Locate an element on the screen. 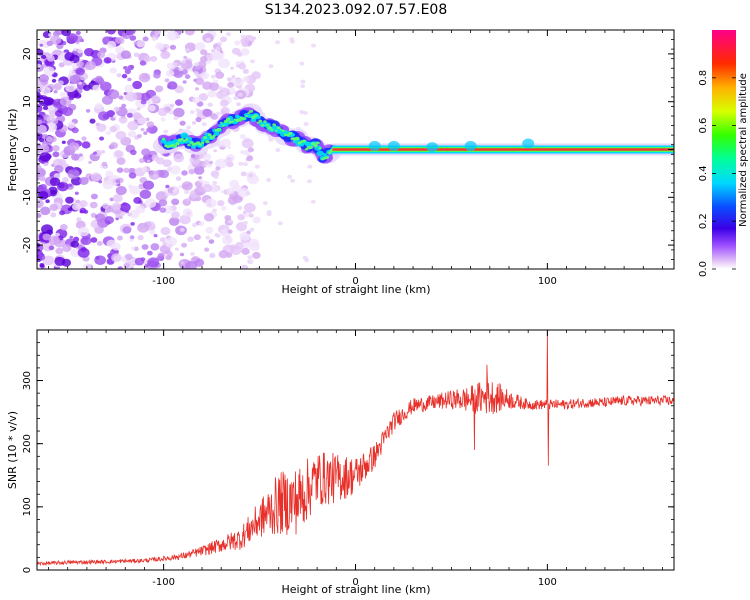 The height and width of the screenshot is (600, 750). snr-xtick-label: 100 is located at coordinates (547, 582).